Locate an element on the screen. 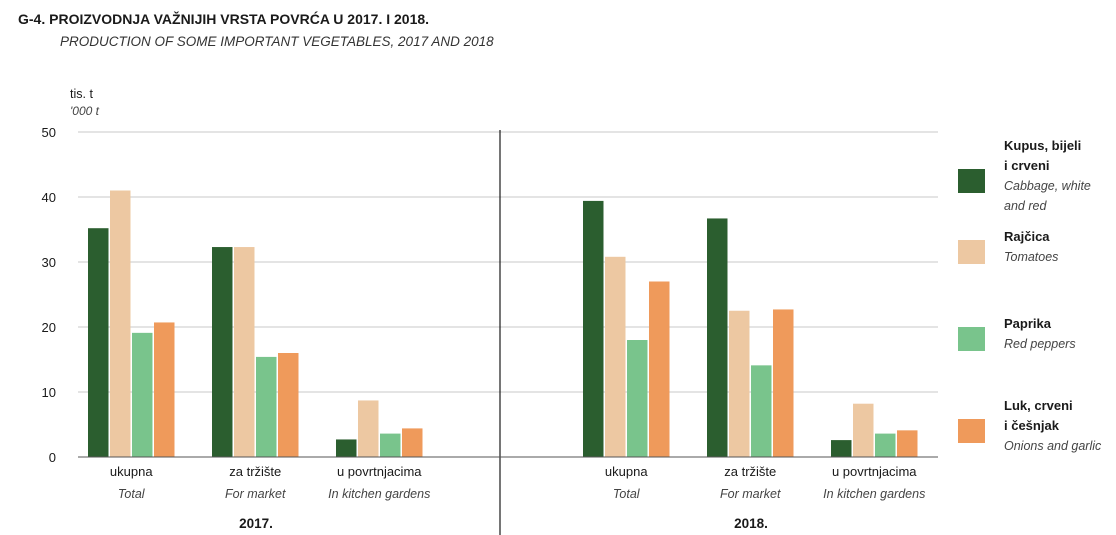  legend-label: i crveni is located at coordinates (1027, 165).